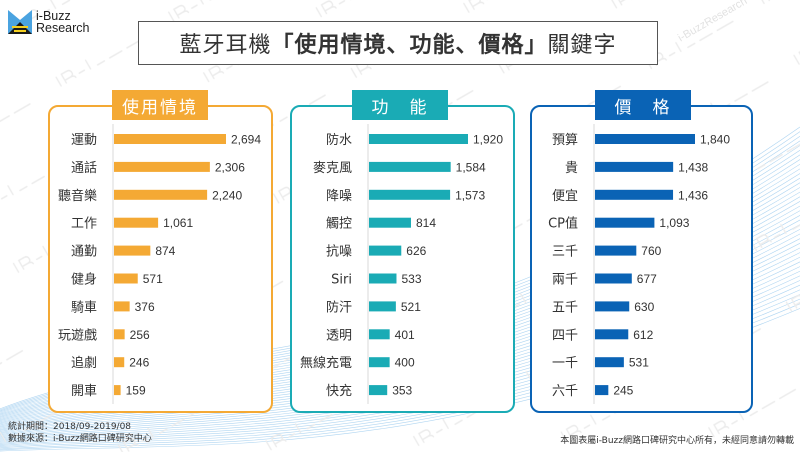 This screenshot has width=800, height=452. I want to click on logo-text: i-Buzz Research, so click(63, 22).